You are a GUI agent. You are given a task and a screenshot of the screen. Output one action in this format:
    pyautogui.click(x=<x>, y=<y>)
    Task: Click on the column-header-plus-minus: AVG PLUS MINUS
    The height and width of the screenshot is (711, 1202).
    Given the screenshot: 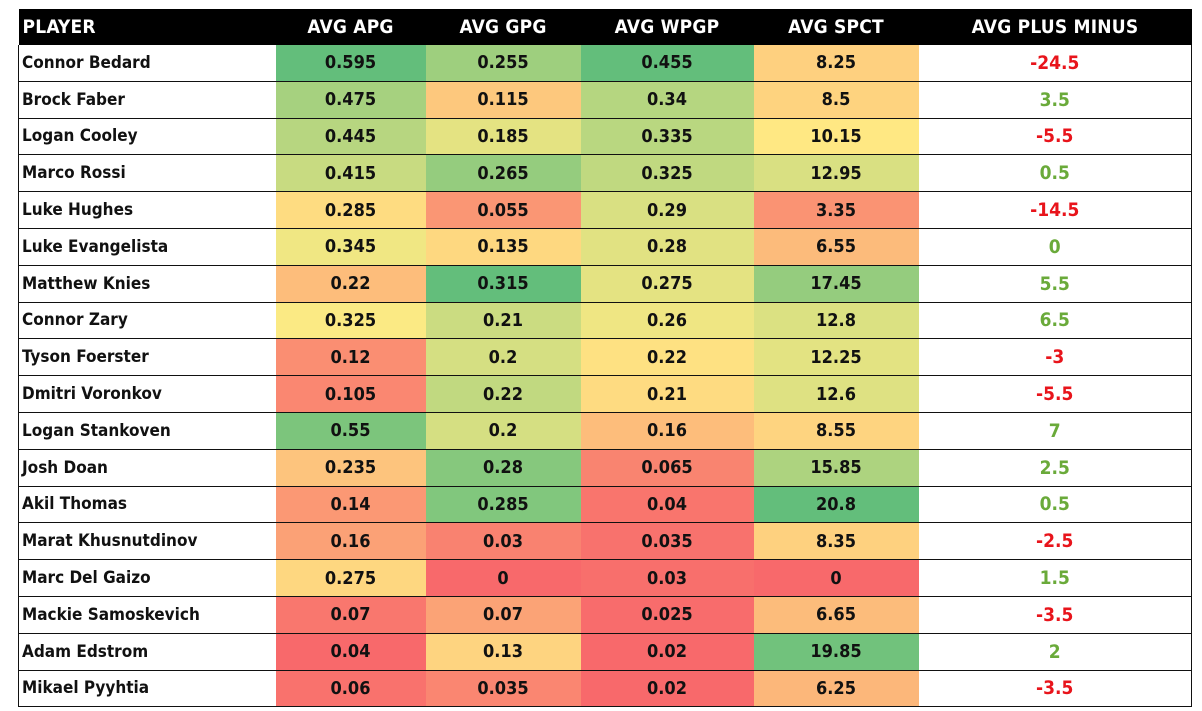 What is the action you would take?
    pyautogui.click(x=1055, y=27)
    